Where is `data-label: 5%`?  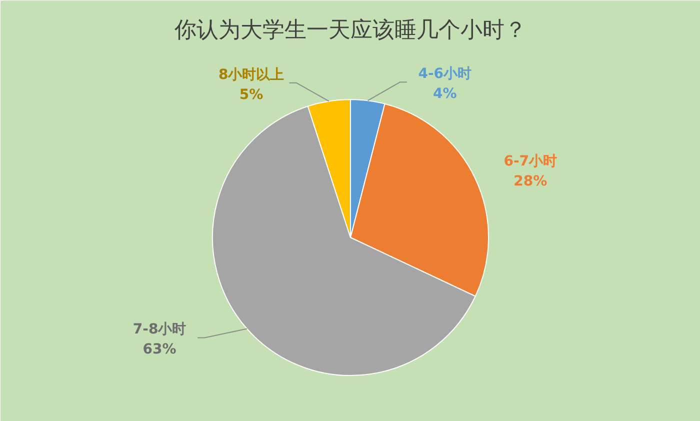
data-label: 5% is located at coordinates (251, 94).